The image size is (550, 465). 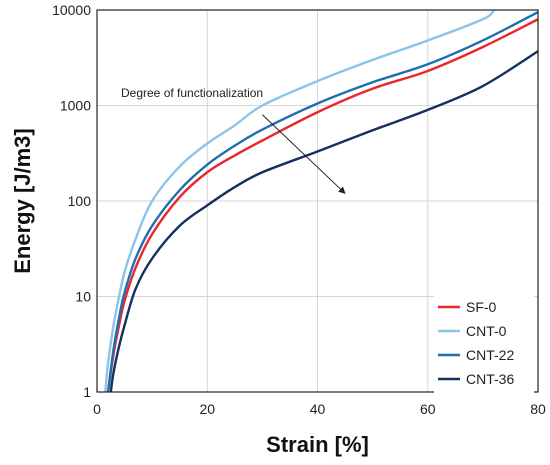 What do you see at coordinates (490, 379) in the screenshot?
I see `legend-label-cnt-36: CNT-36` at bounding box center [490, 379].